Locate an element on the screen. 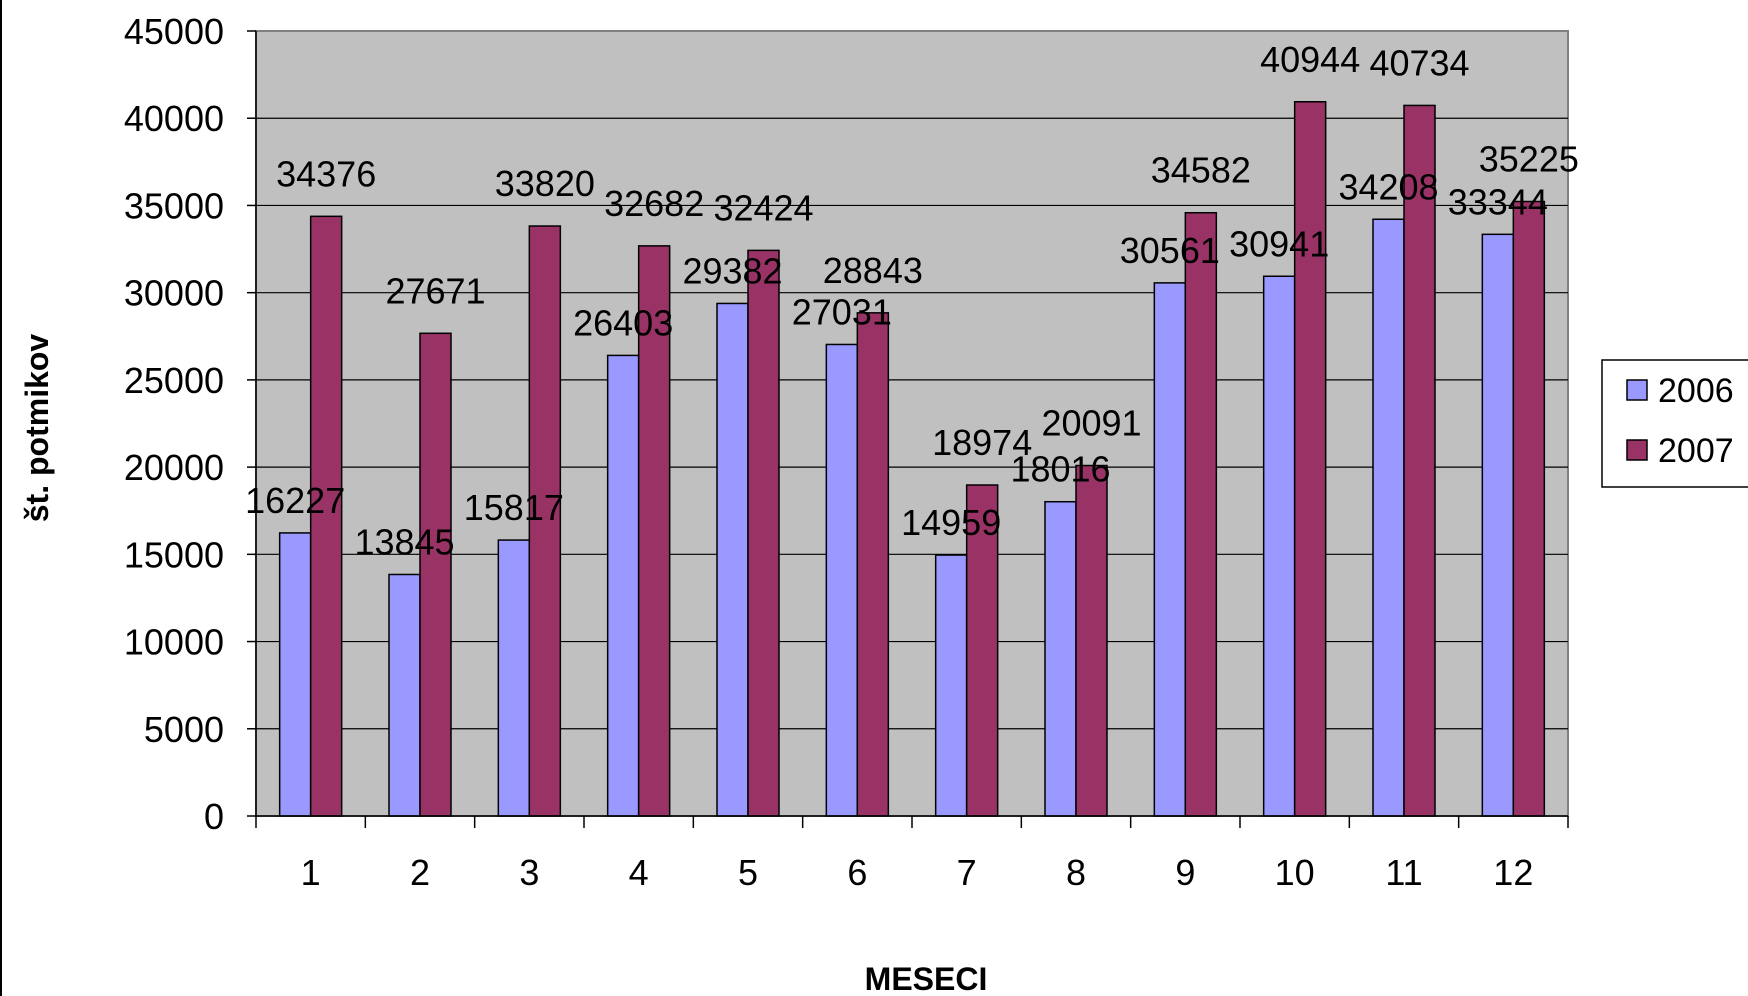 The image size is (1748, 996). data-label-2006: 29382 is located at coordinates (732, 270).